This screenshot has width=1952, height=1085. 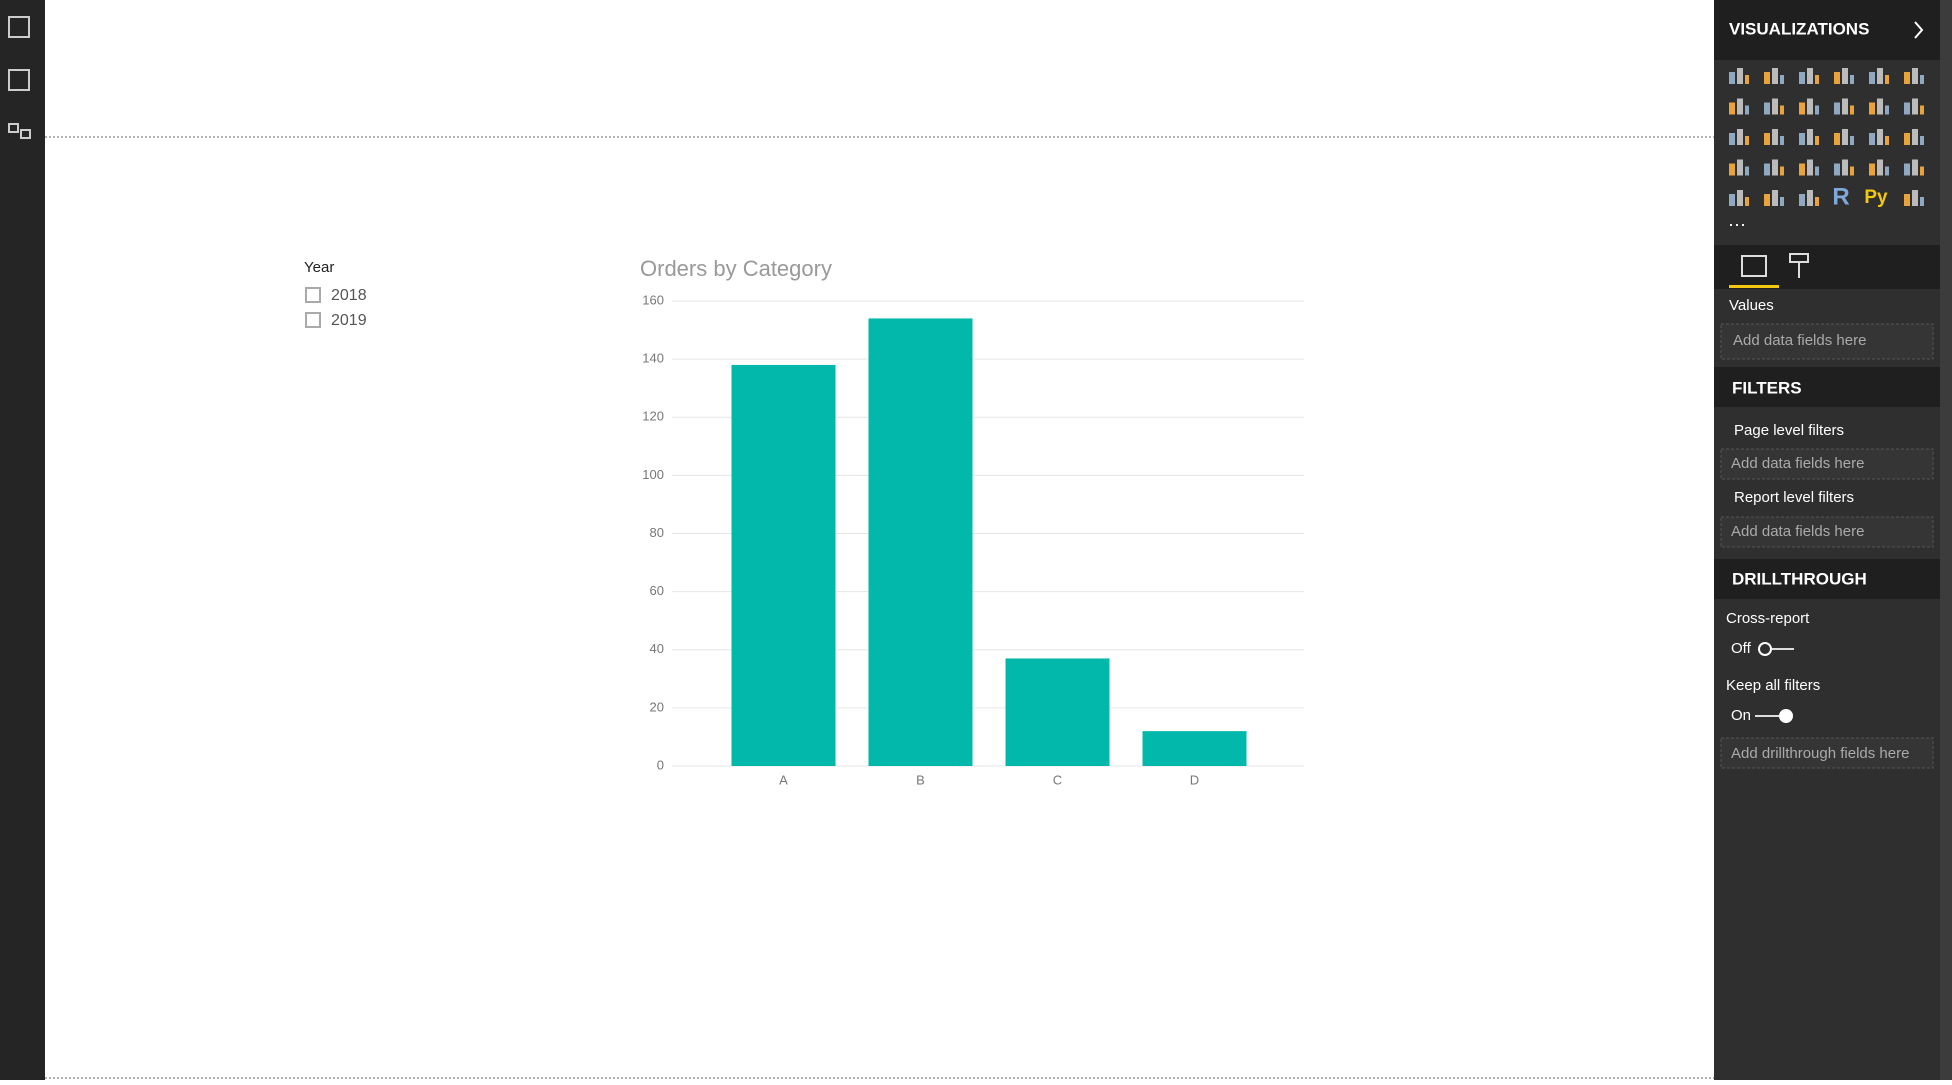 What do you see at coordinates (1741, 715) in the screenshot?
I see `toggle-state: On` at bounding box center [1741, 715].